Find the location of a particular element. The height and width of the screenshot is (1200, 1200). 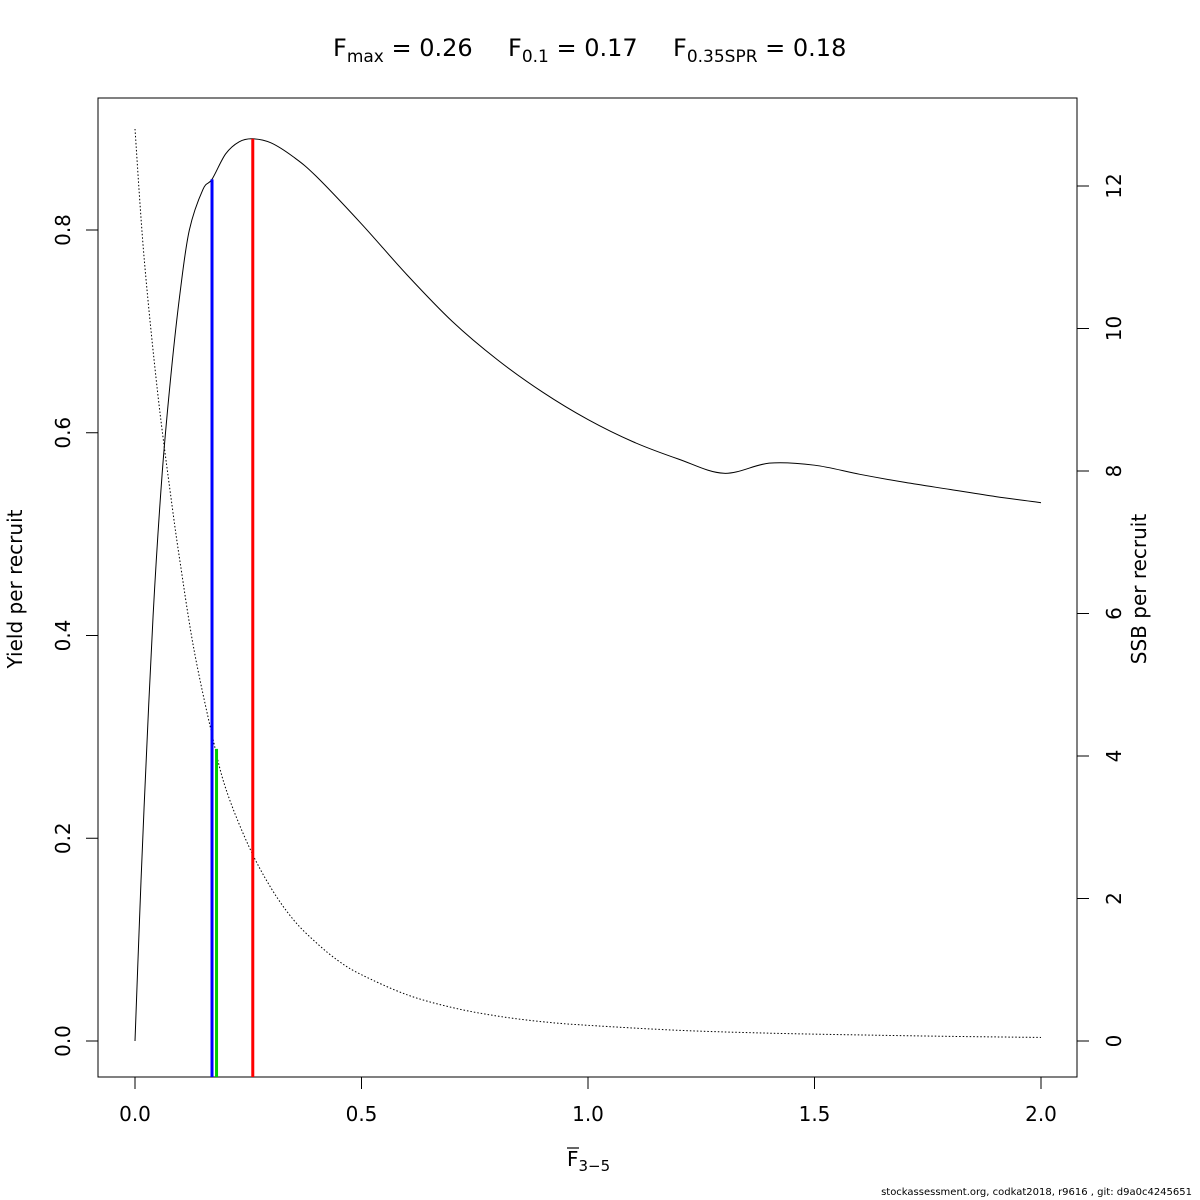

y-left-tick-label: 0.8 is located at coordinates (63, 230).